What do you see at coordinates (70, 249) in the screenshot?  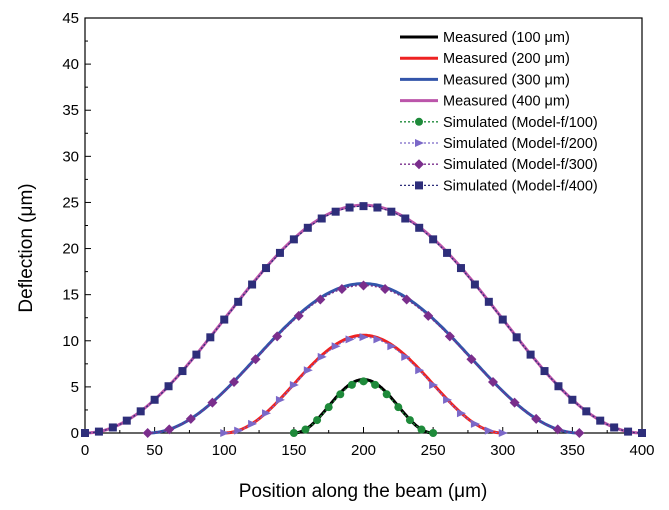 I see `y-tick-label: 20` at bounding box center [70, 249].